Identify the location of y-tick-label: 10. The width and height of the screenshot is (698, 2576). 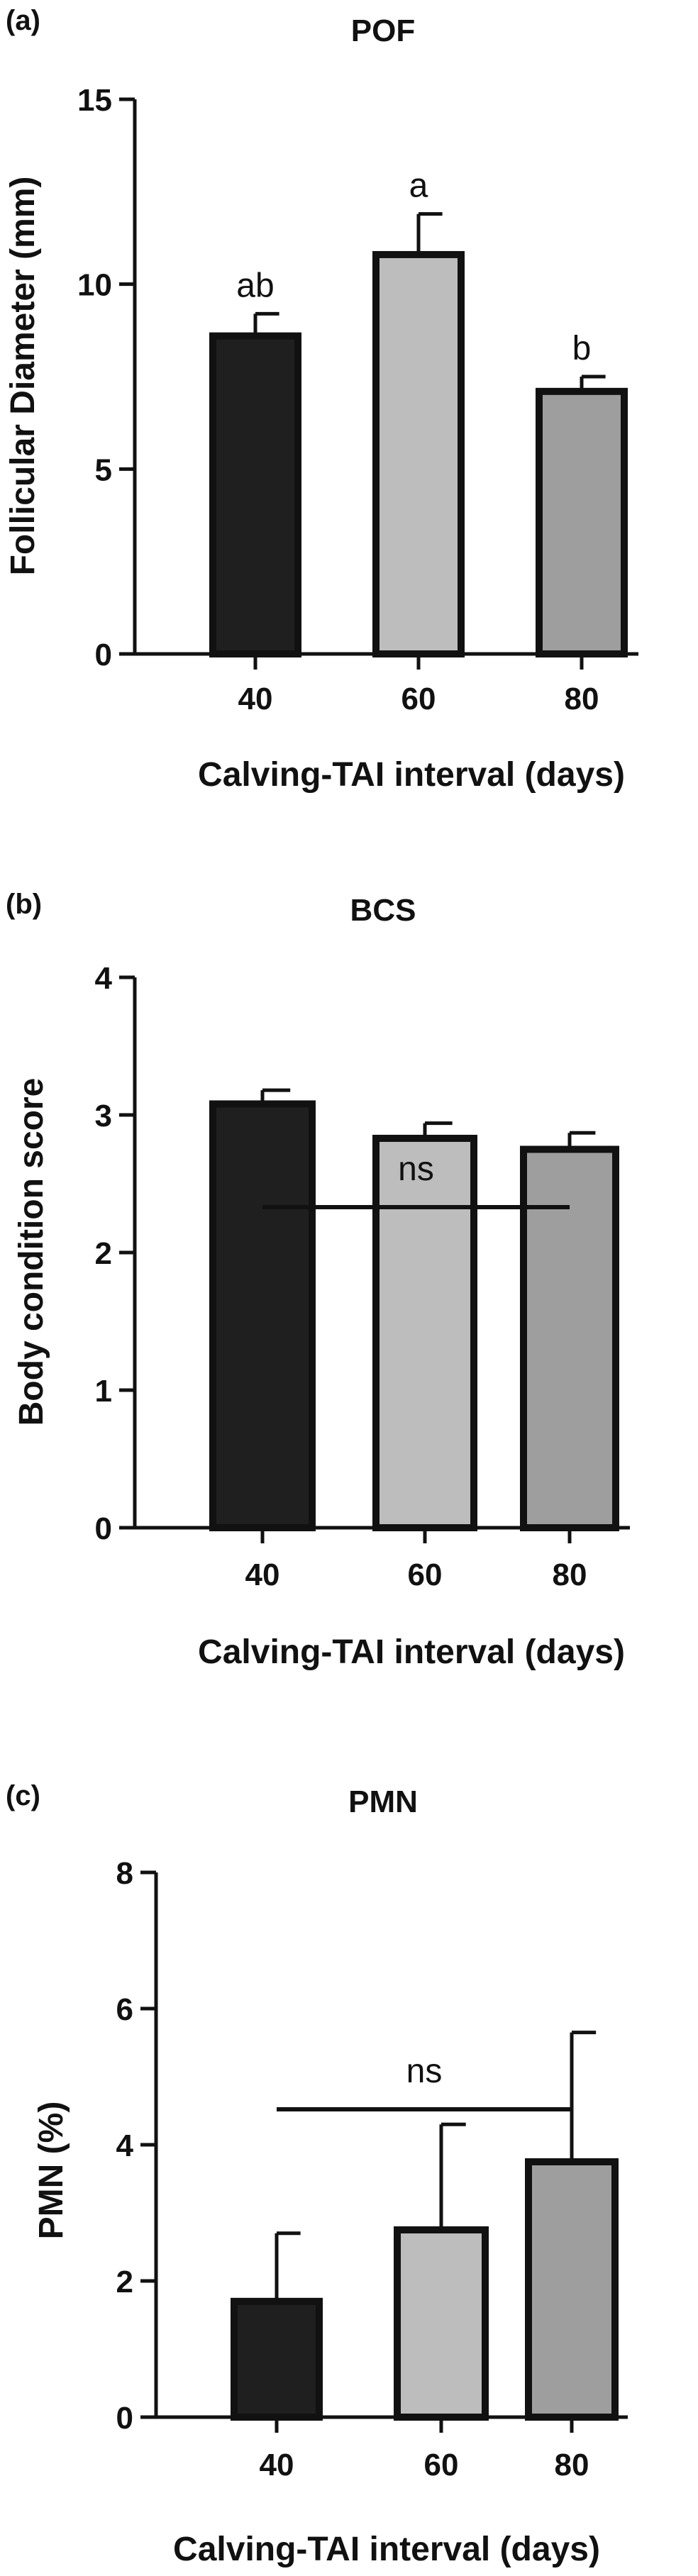
(95, 285).